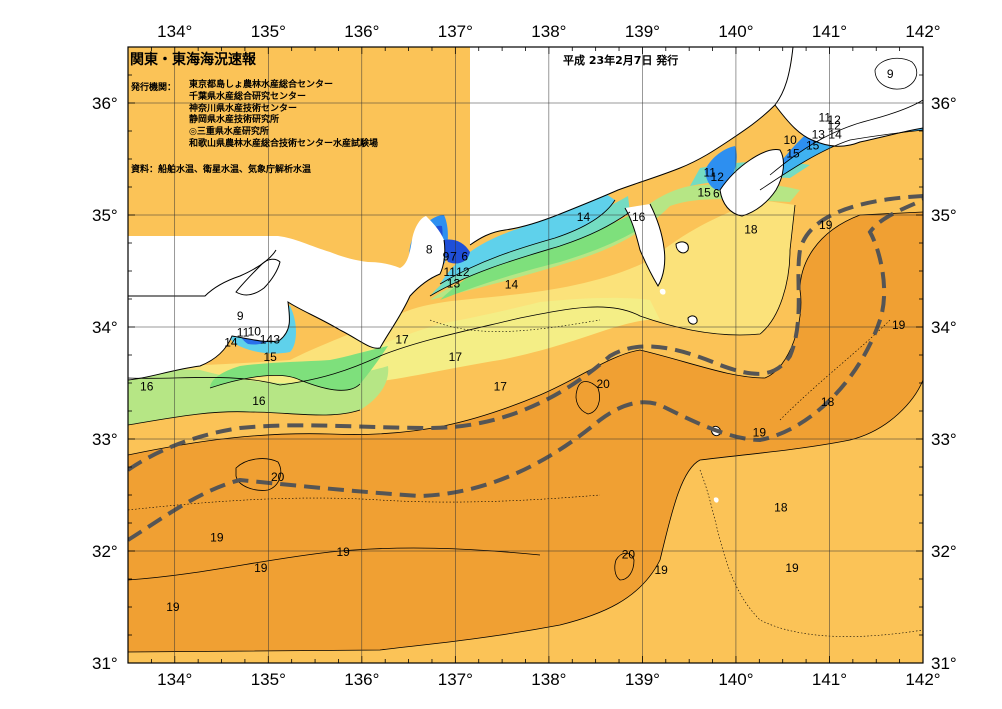 This screenshot has height=709, width=1002. What do you see at coordinates (791, 140) in the screenshot?
I see `isotherm-label: 10` at bounding box center [791, 140].